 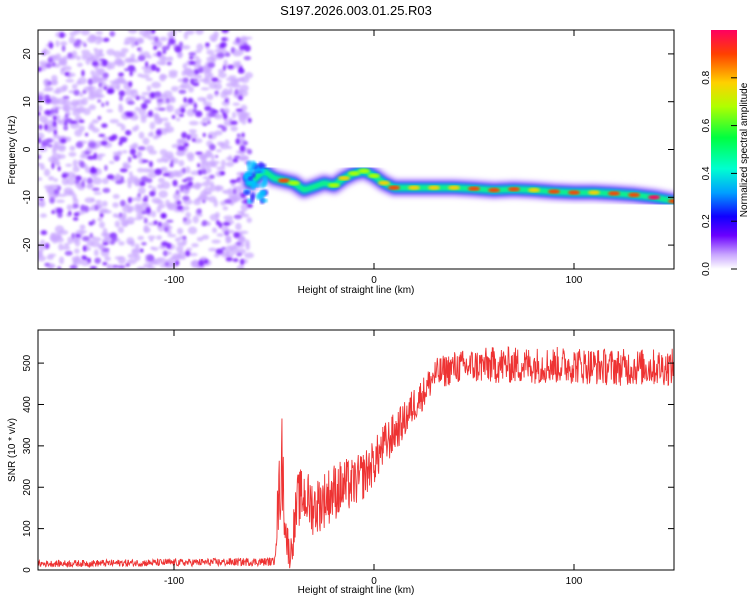 I want to click on colorbar-tick-label: 0.2, so click(x=706, y=221).